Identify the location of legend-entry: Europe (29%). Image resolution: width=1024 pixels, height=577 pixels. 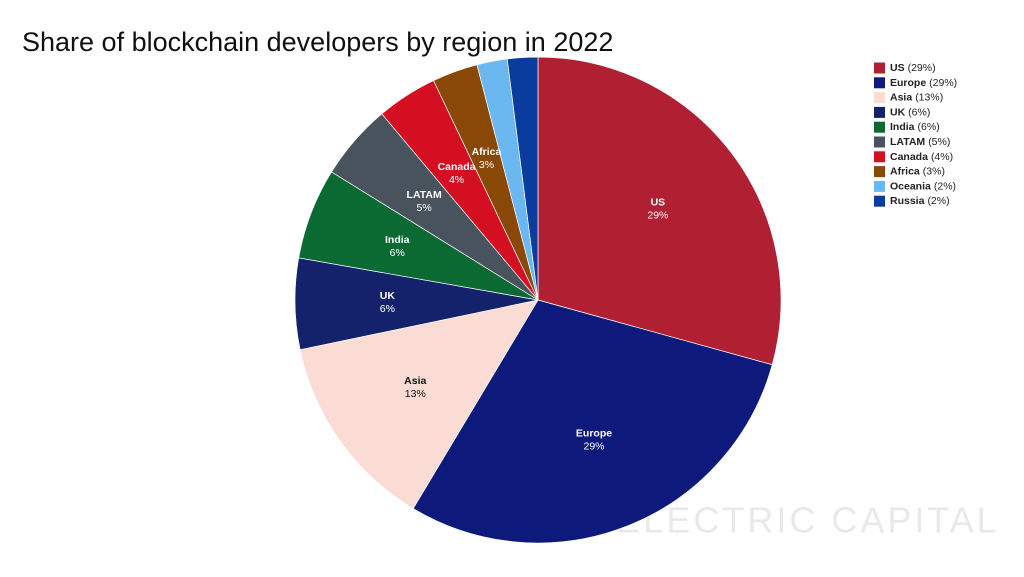
(923, 83).